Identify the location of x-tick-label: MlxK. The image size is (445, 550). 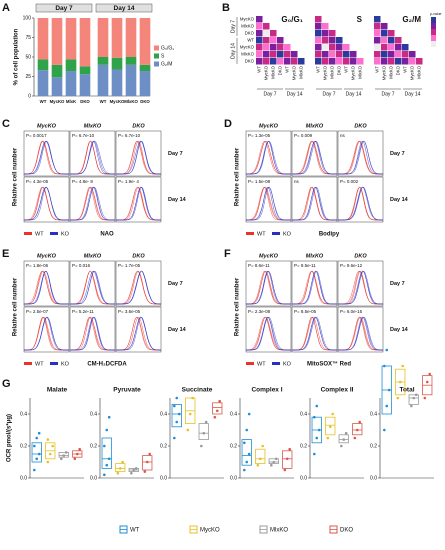
(71, 101).